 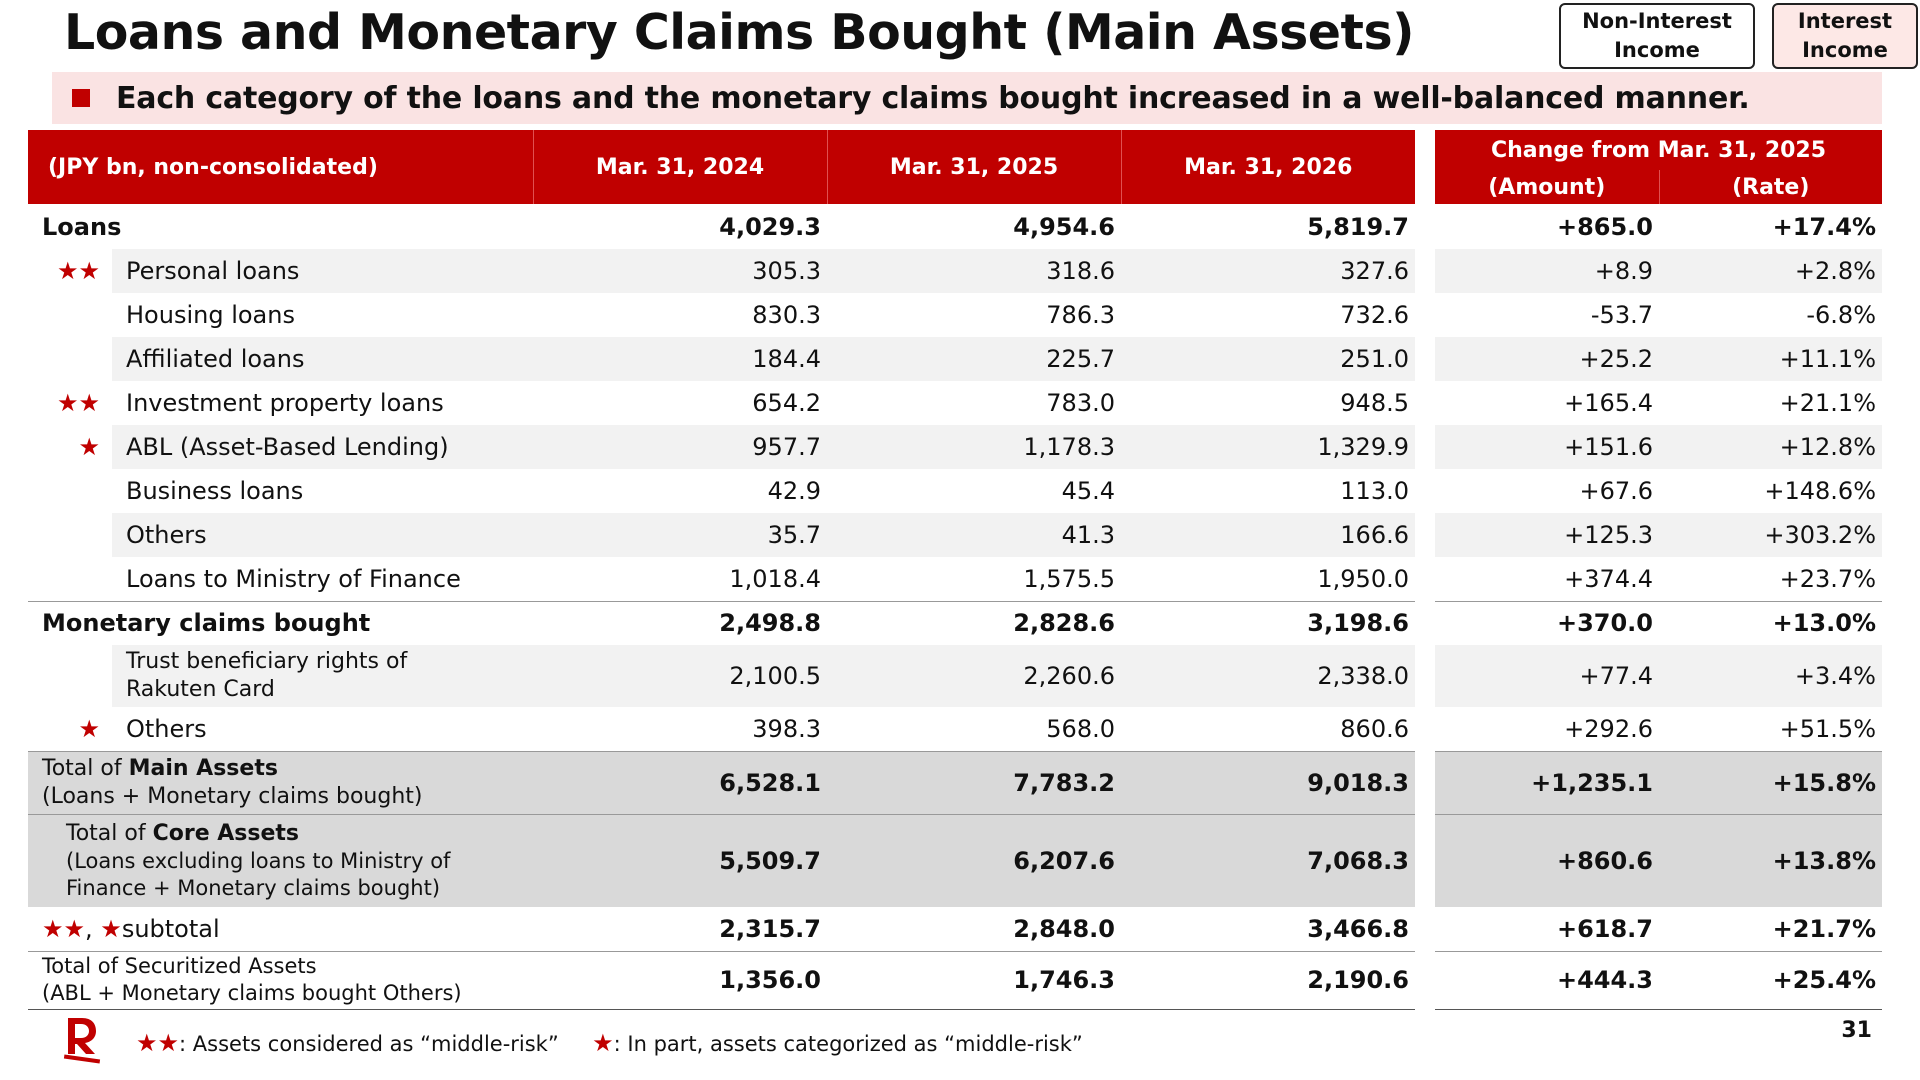 I want to click on table-cell-value: +165.4, so click(x=1608, y=403).